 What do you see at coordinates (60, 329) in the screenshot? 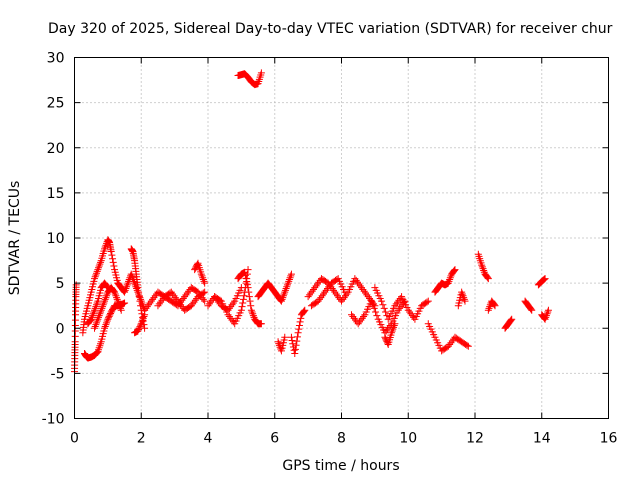
I see `y-tick-label: 0` at bounding box center [60, 329].